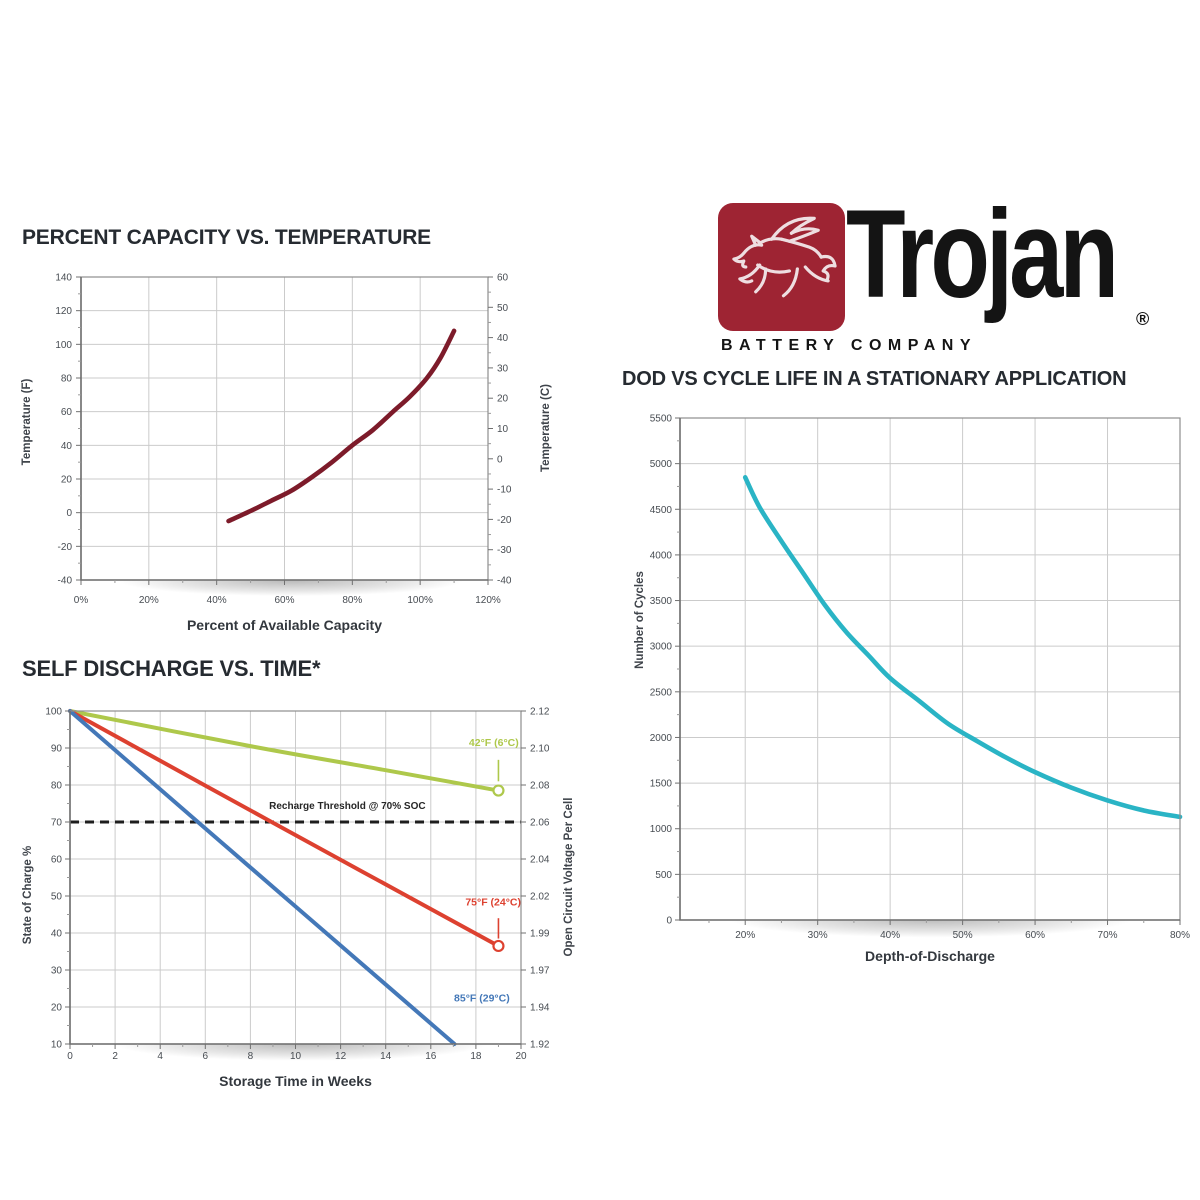  What do you see at coordinates (226, 237) in the screenshot?
I see `capacity-vs-temperature-title: PERCENT CAPACITY VS. TEMPERATURE` at bounding box center [226, 237].